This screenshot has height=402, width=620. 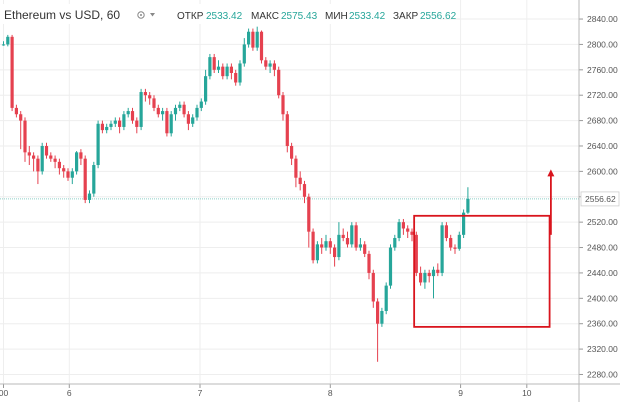 What do you see at coordinates (602, 349) in the screenshot?
I see `y-tick-label: 2320.00` at bounding box center [602, 349].